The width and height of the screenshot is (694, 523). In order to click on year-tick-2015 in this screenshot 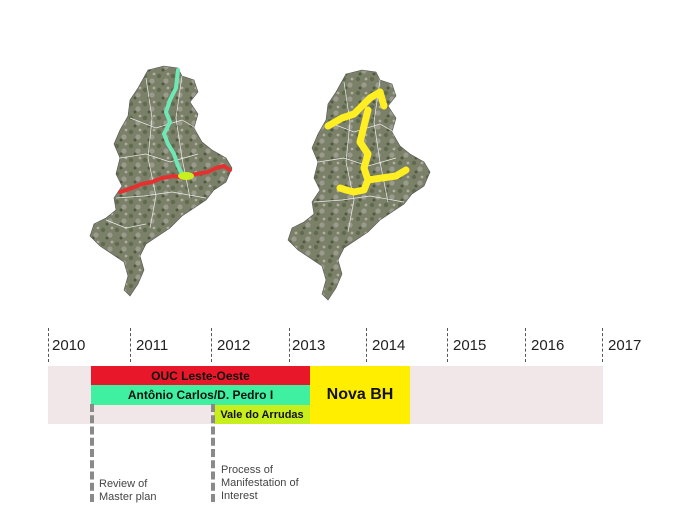, I will do `click(447, 345)`.